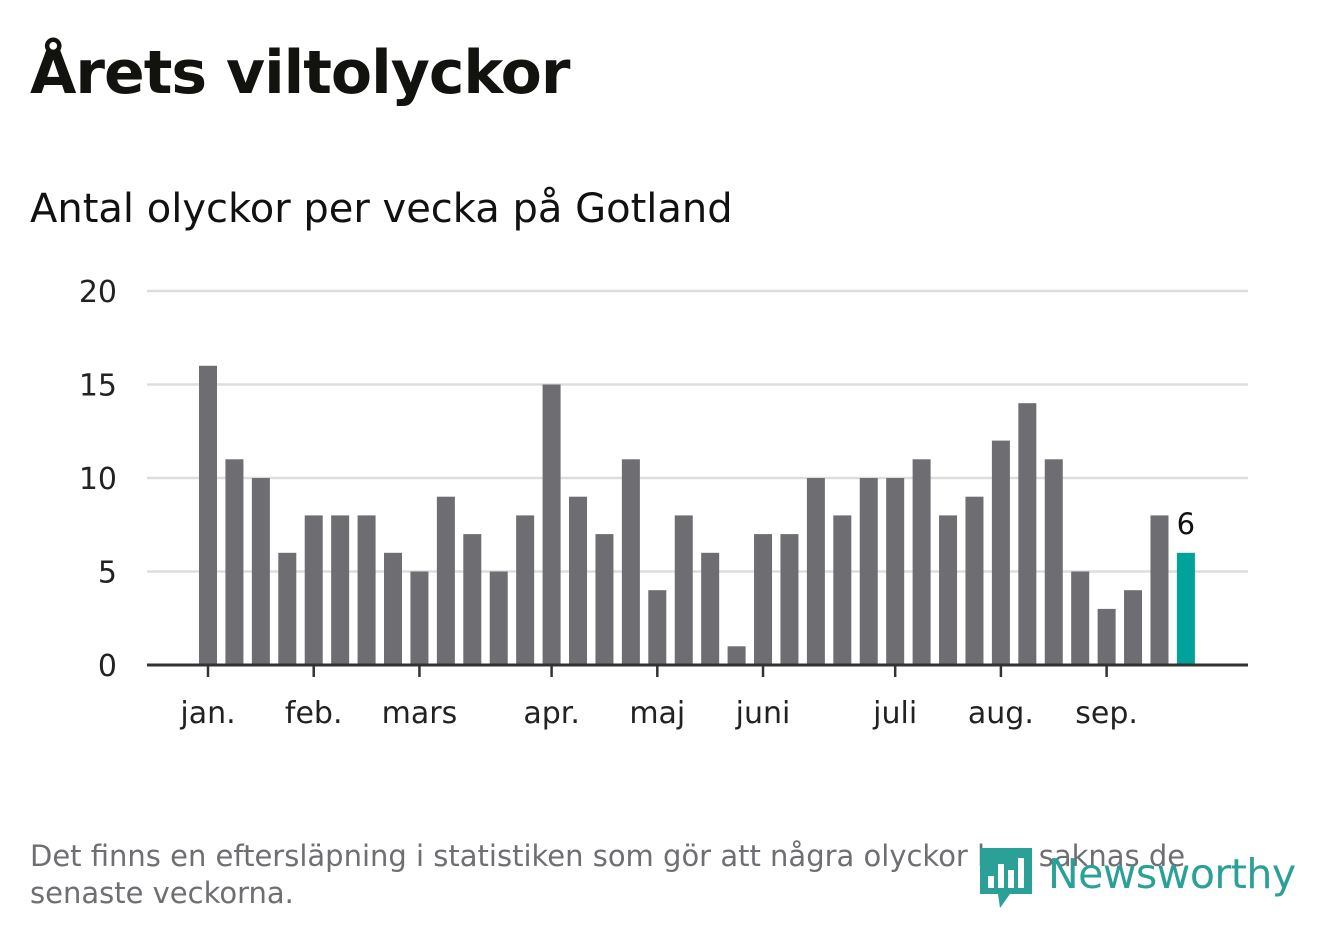 The width and height of the screenshot is (1322, 939). What do you see at coordinates (107, 666) in the screenshot?
I see `y-tick-label: 0` at bounding box center [107, 666].